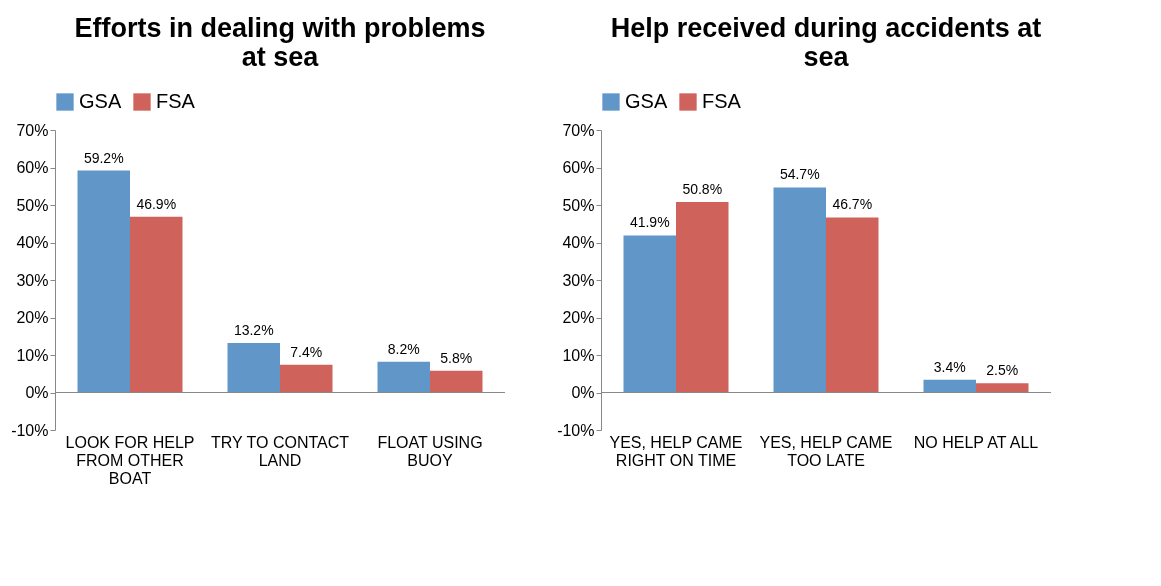 The image size is (1161, 586). I want to click on chart-title: Help received during accidents at sea, so click(826, 42).